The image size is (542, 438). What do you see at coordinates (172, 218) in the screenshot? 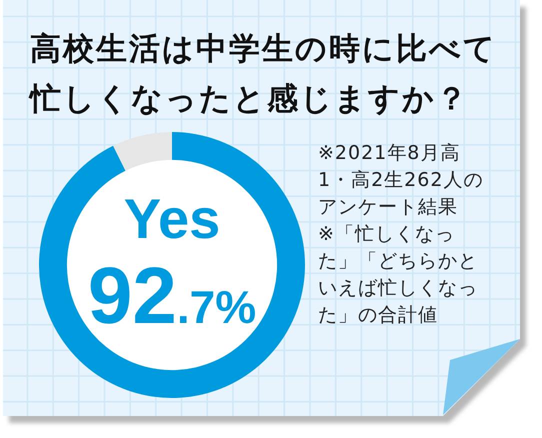
I see `slice-label: Yes` at bounding box center [172, 218].